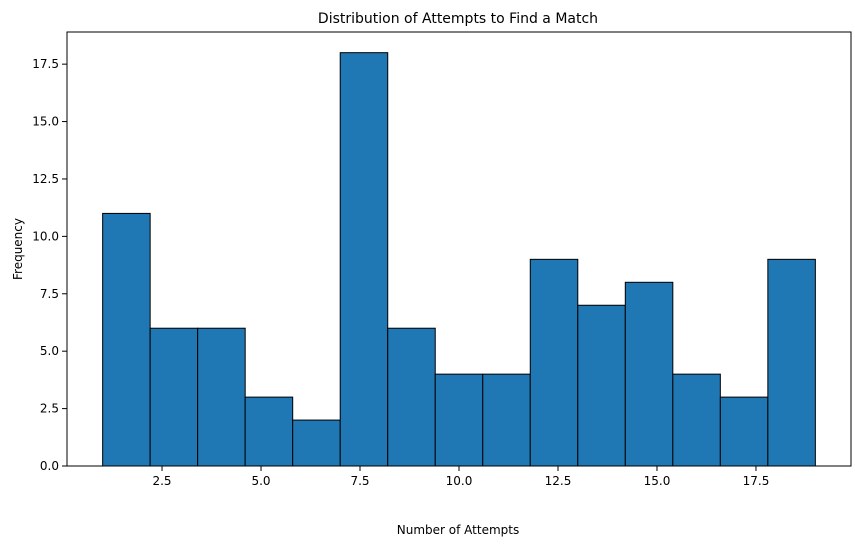 Image resolution: width=855 pixels, height=547 pixels. I want to click on x-axis: 2.5 5.0 7.5 10.0 12.5 15.0 17.5, so click(460, 477).